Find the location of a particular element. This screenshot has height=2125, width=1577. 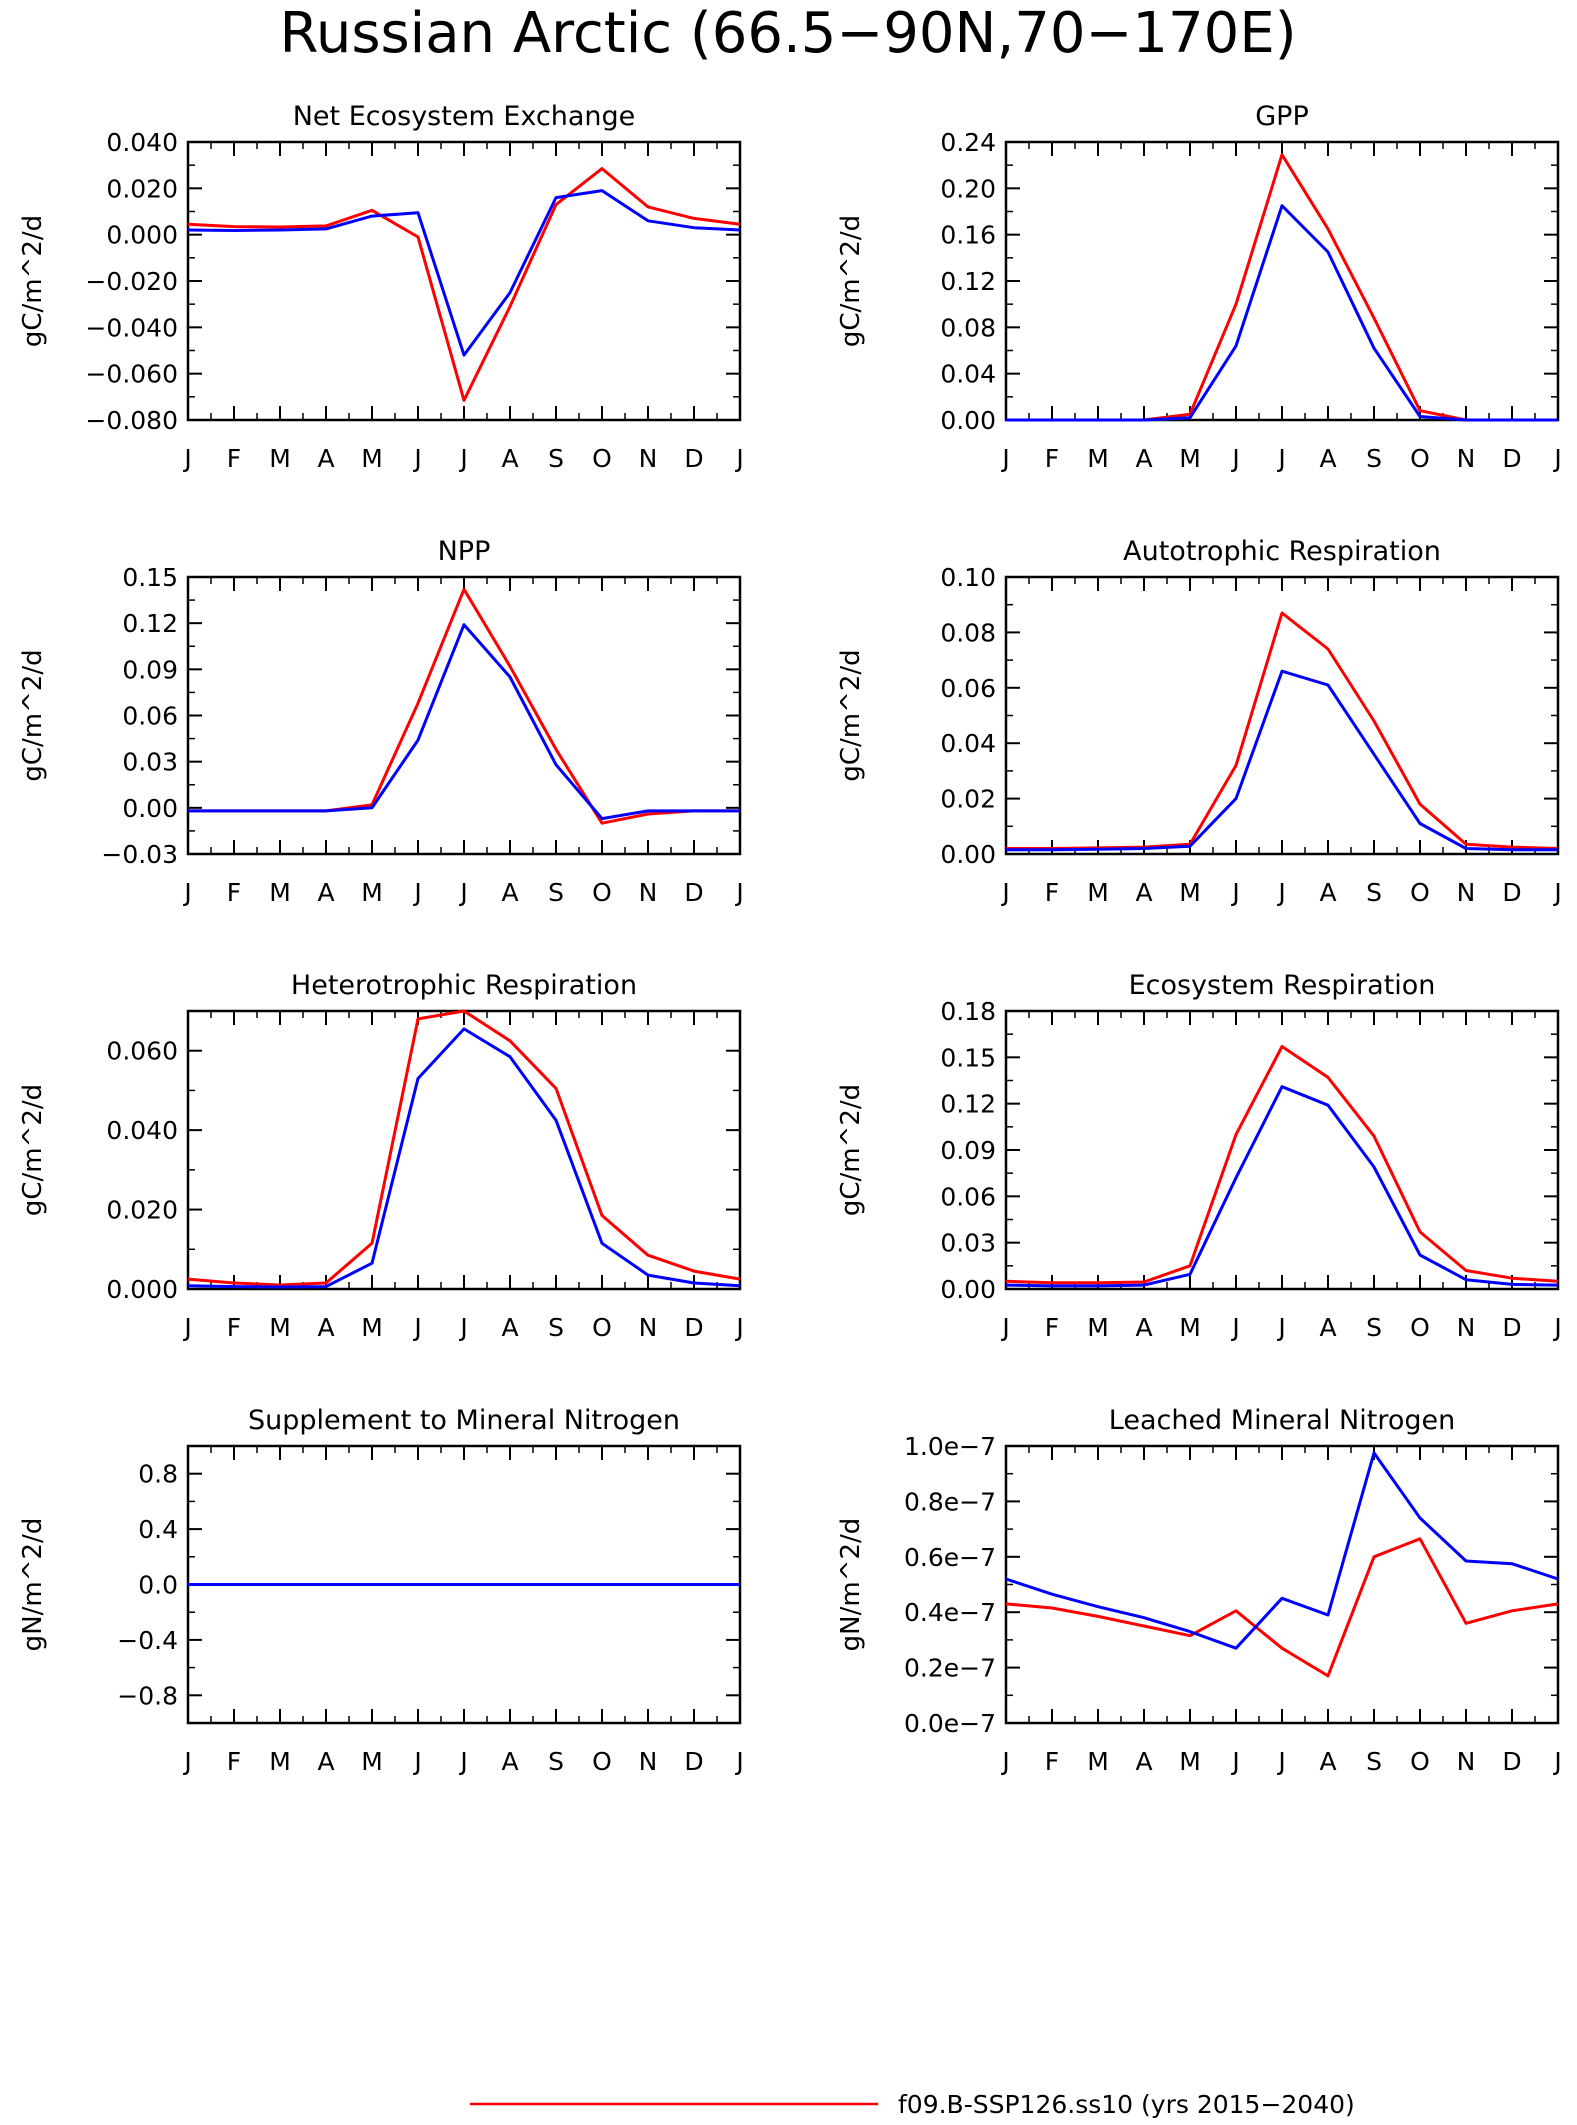

y-tick-label: 0.02 is located at coordinates (968, 799).